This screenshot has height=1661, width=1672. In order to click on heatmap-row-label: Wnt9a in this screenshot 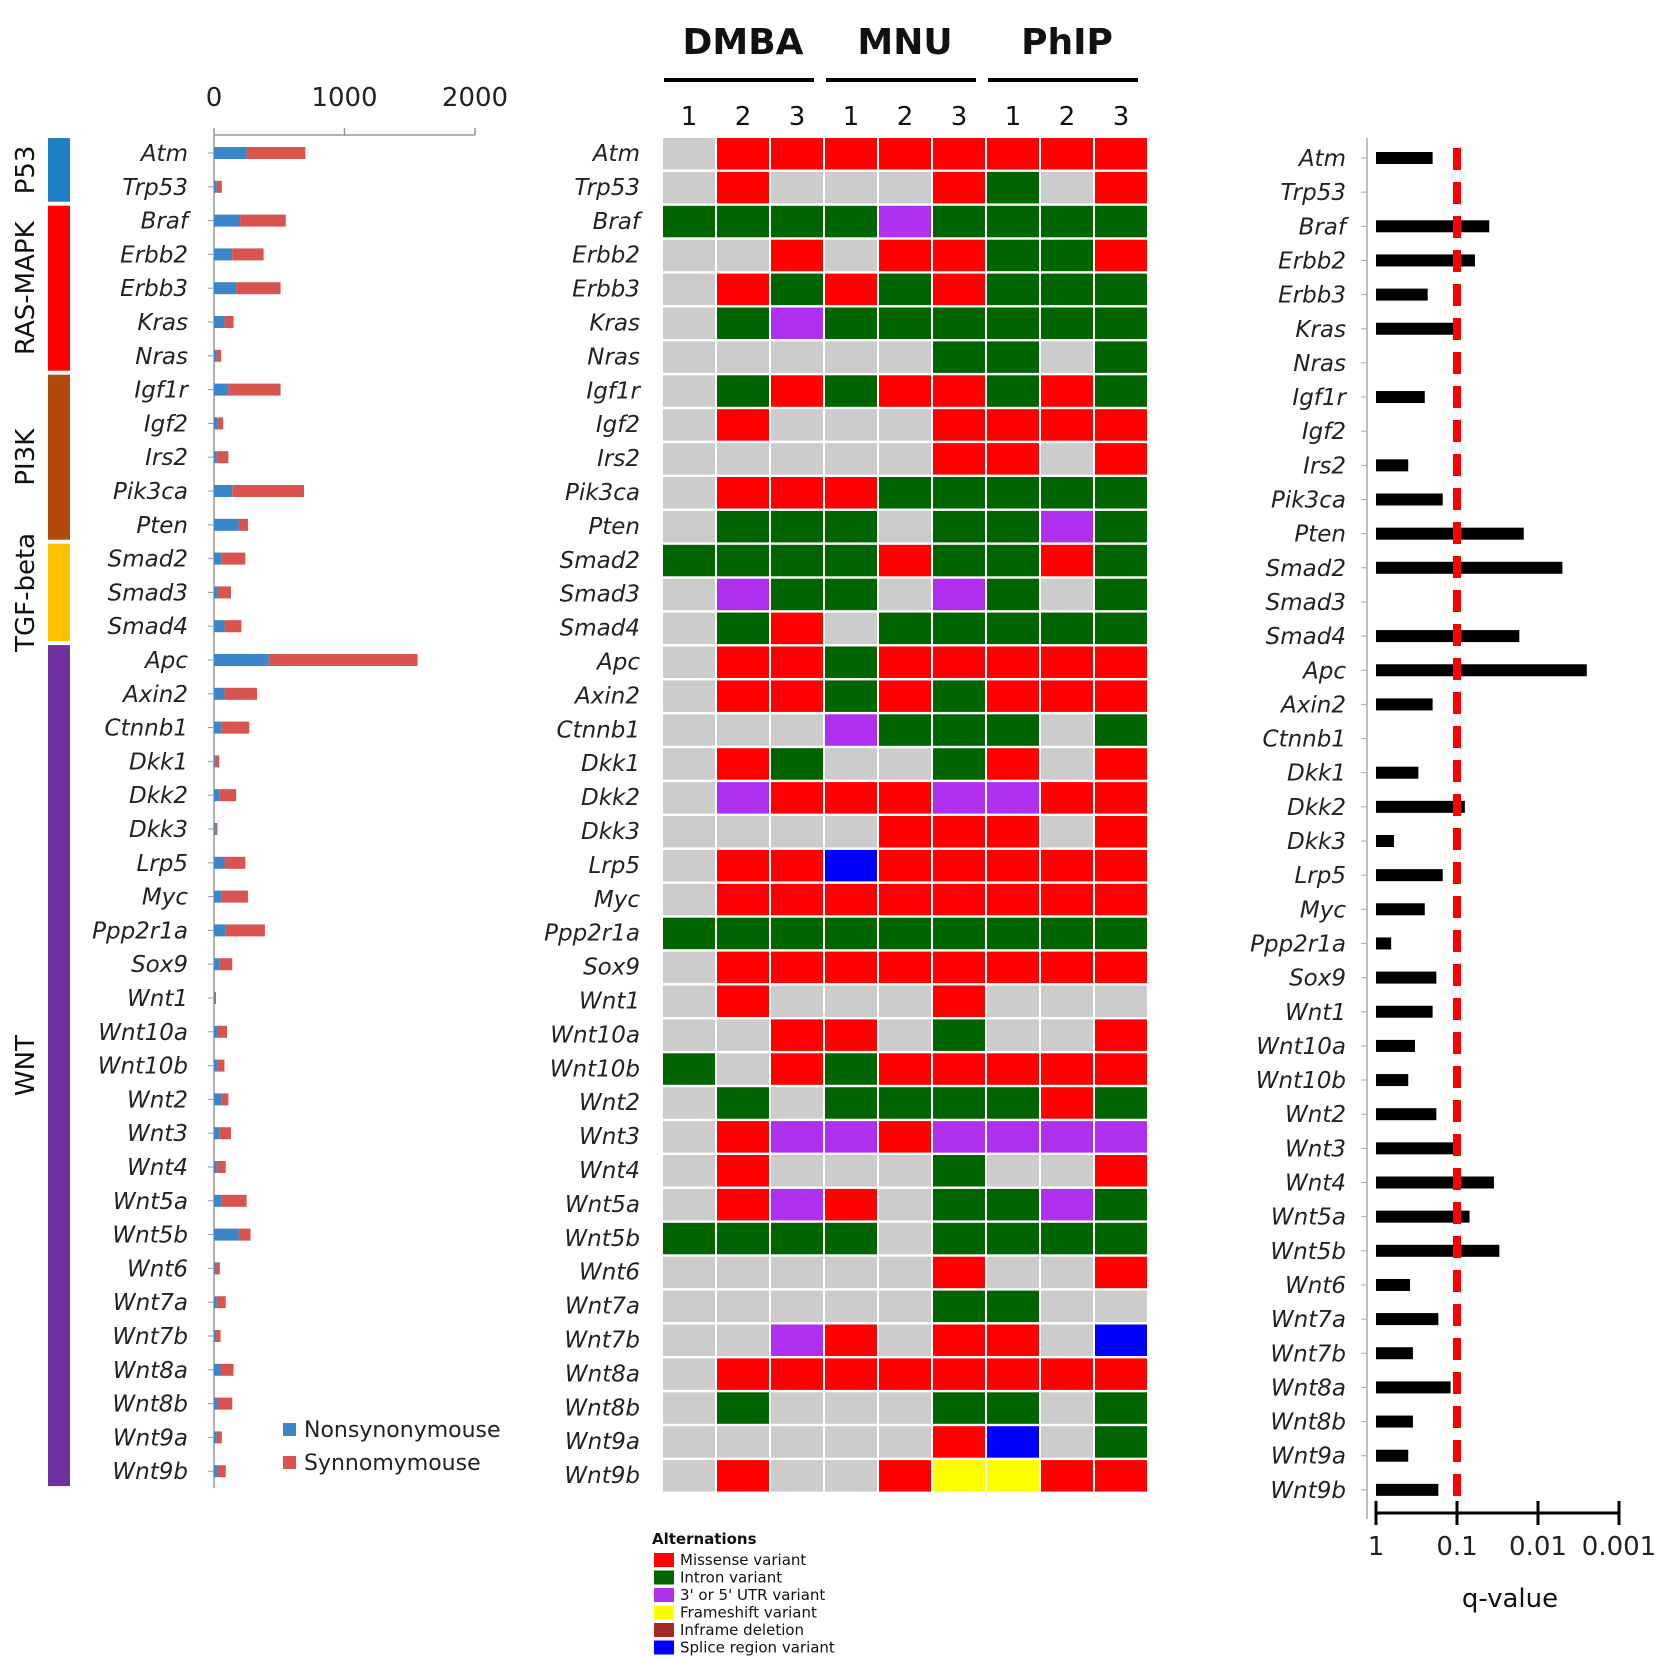, I will do `click(602, 1442)`.